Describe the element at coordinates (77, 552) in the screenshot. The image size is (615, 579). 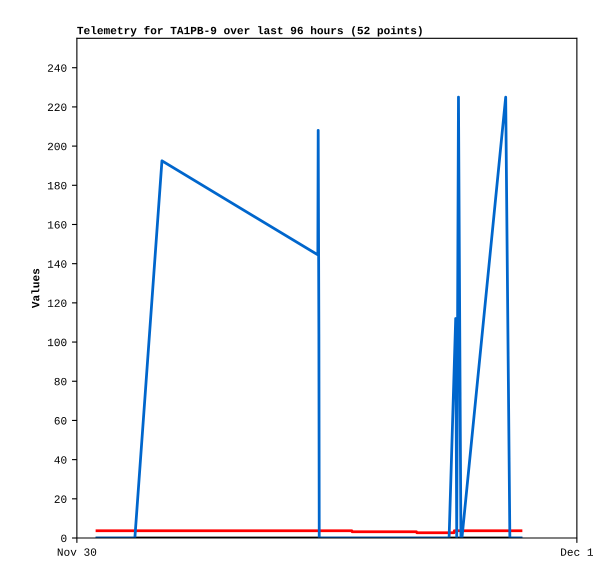
I see `x-tick-label: Nov 30` at that location.